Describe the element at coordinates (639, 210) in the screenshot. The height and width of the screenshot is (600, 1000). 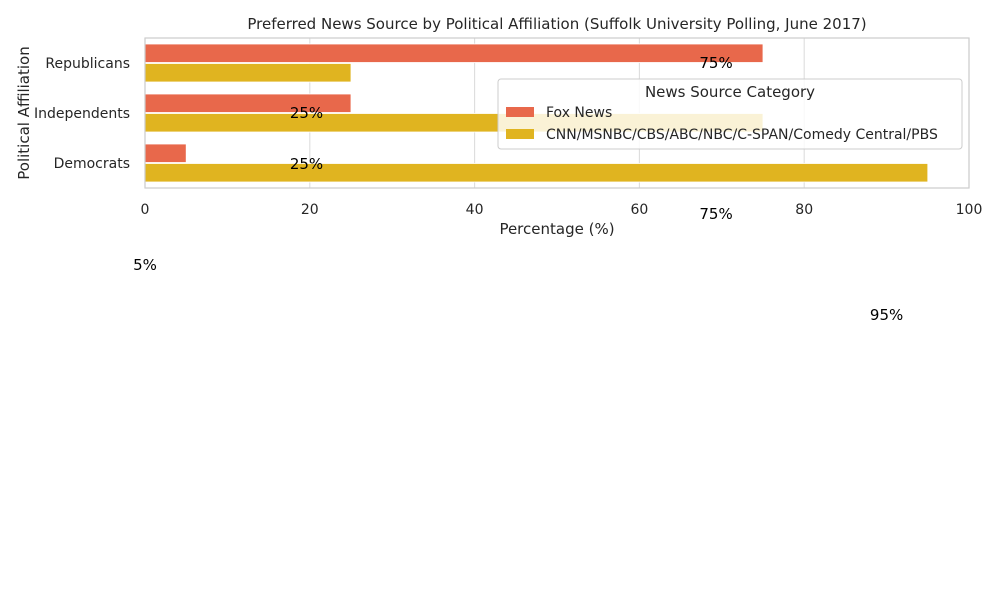
I see `x-tick-label: 60` at that location.